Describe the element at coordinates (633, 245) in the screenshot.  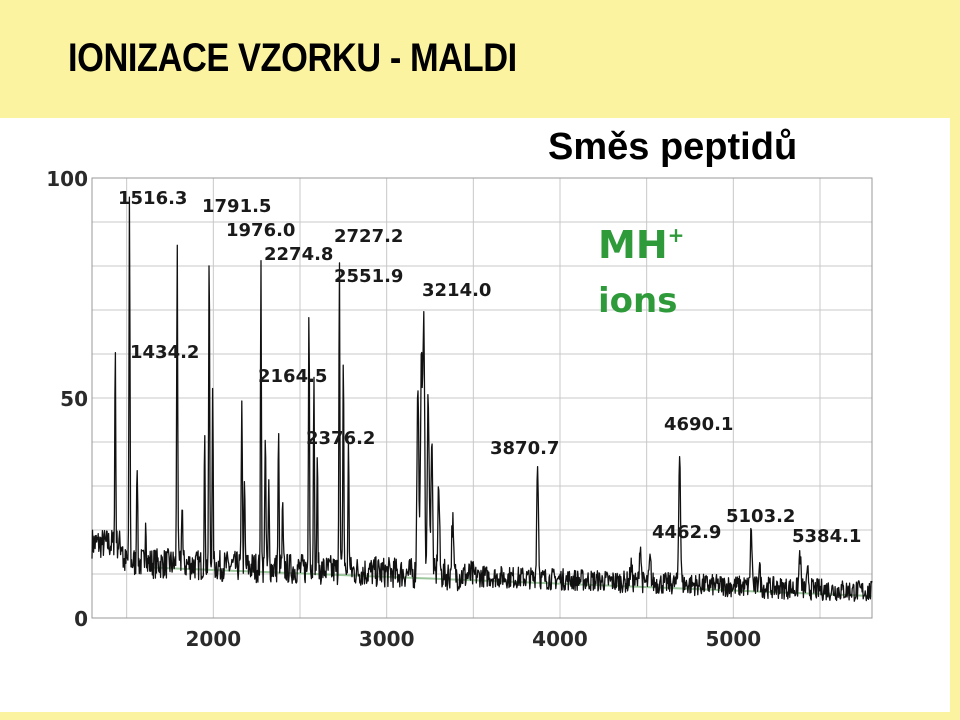
I see `annotation-mh-text: MH` at that location.